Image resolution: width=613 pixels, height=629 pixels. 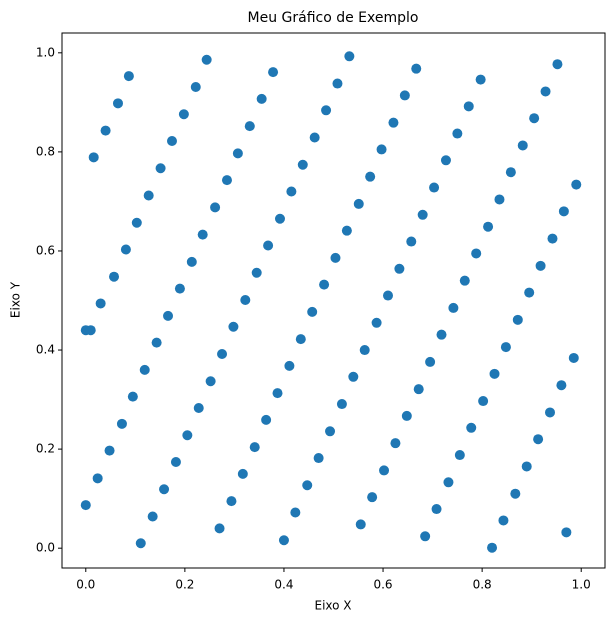 I want to click on x-tick-label: 0.6, so click(x=382, y=585).